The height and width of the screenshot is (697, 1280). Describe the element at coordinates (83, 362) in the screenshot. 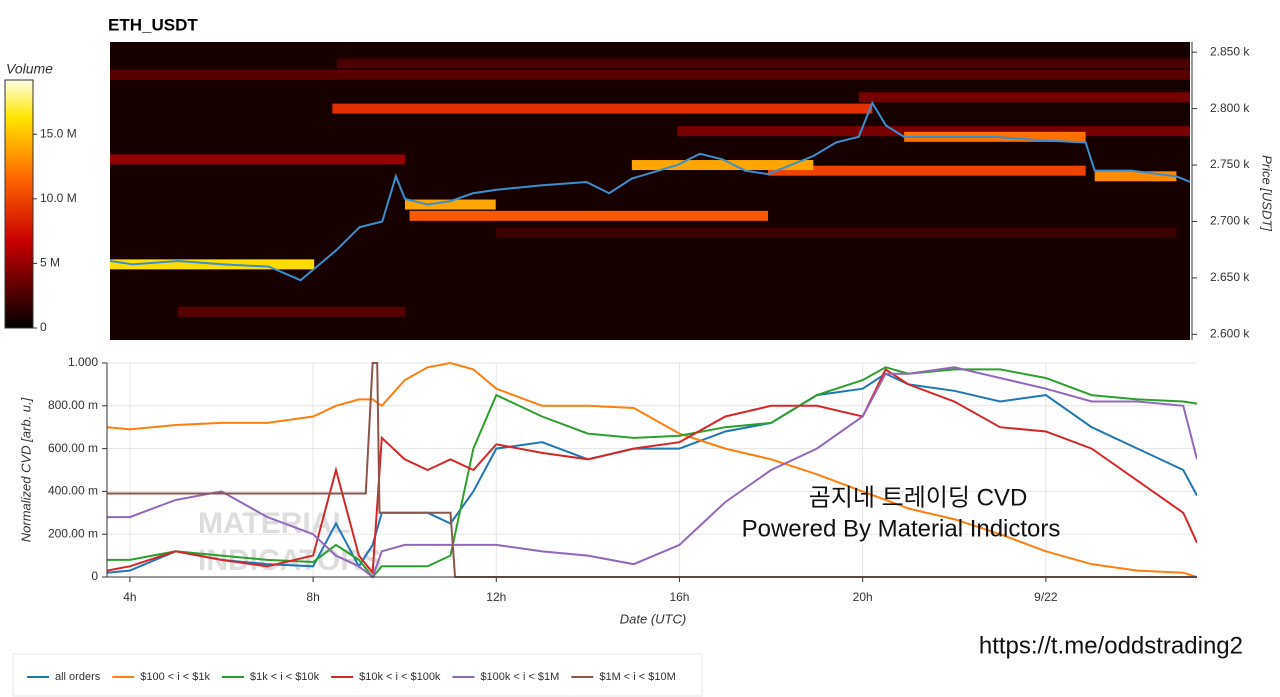

I see `y-tick-label: 1.000` at that location.